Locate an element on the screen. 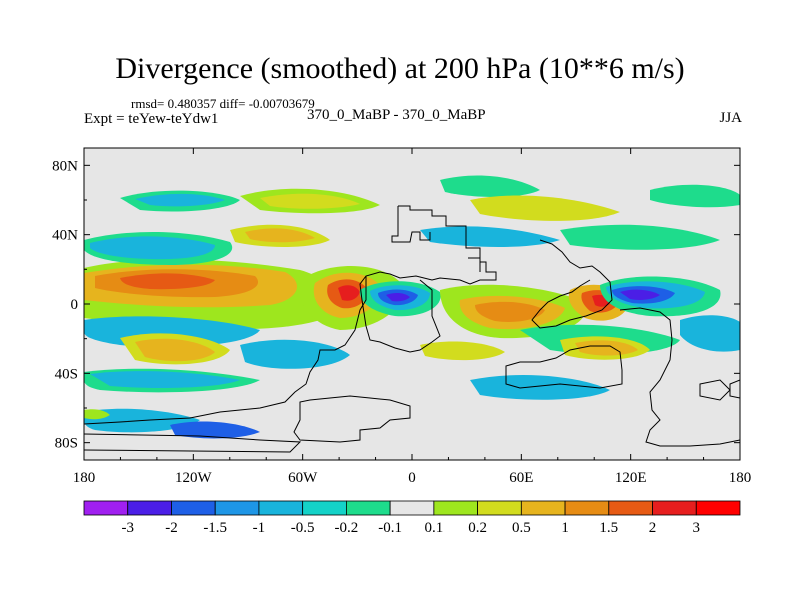 The height and width of the screenshot is (600, 800). colorbar-label: -0.1 is located at coordinates (390, 528).